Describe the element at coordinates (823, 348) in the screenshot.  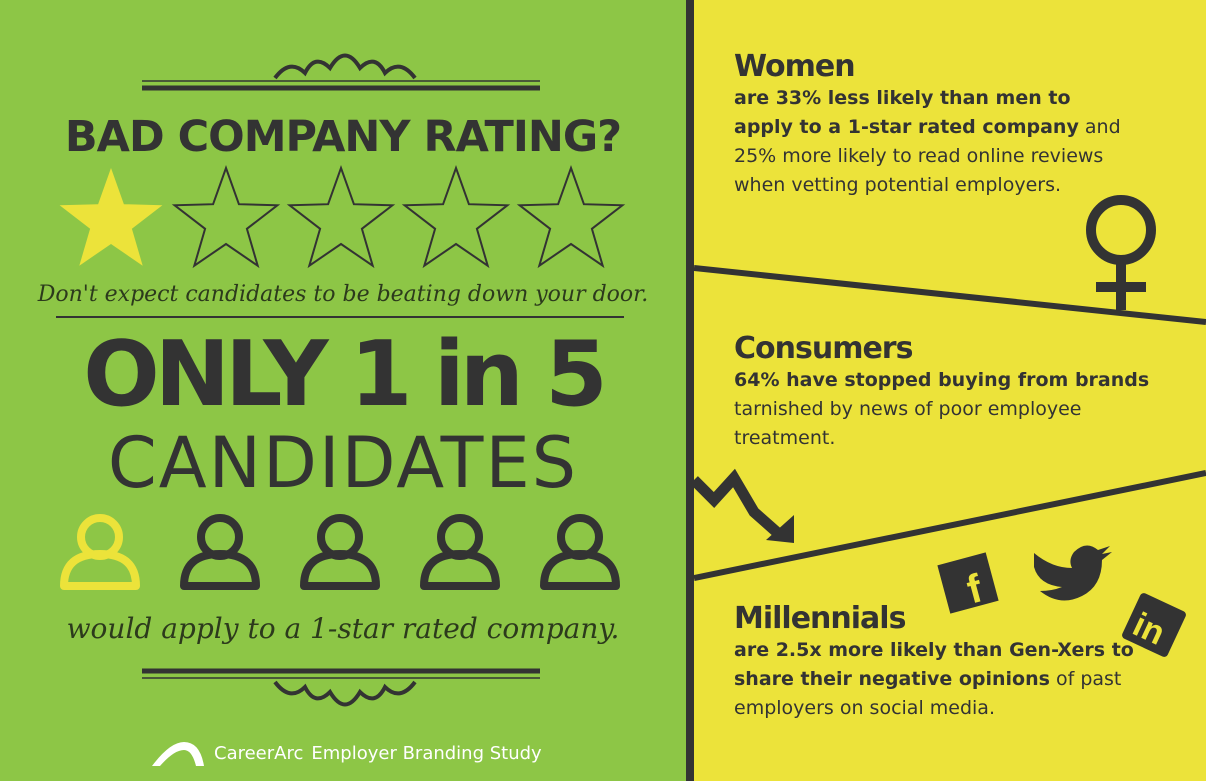
I see `consumers-title: Consumers` at that location.